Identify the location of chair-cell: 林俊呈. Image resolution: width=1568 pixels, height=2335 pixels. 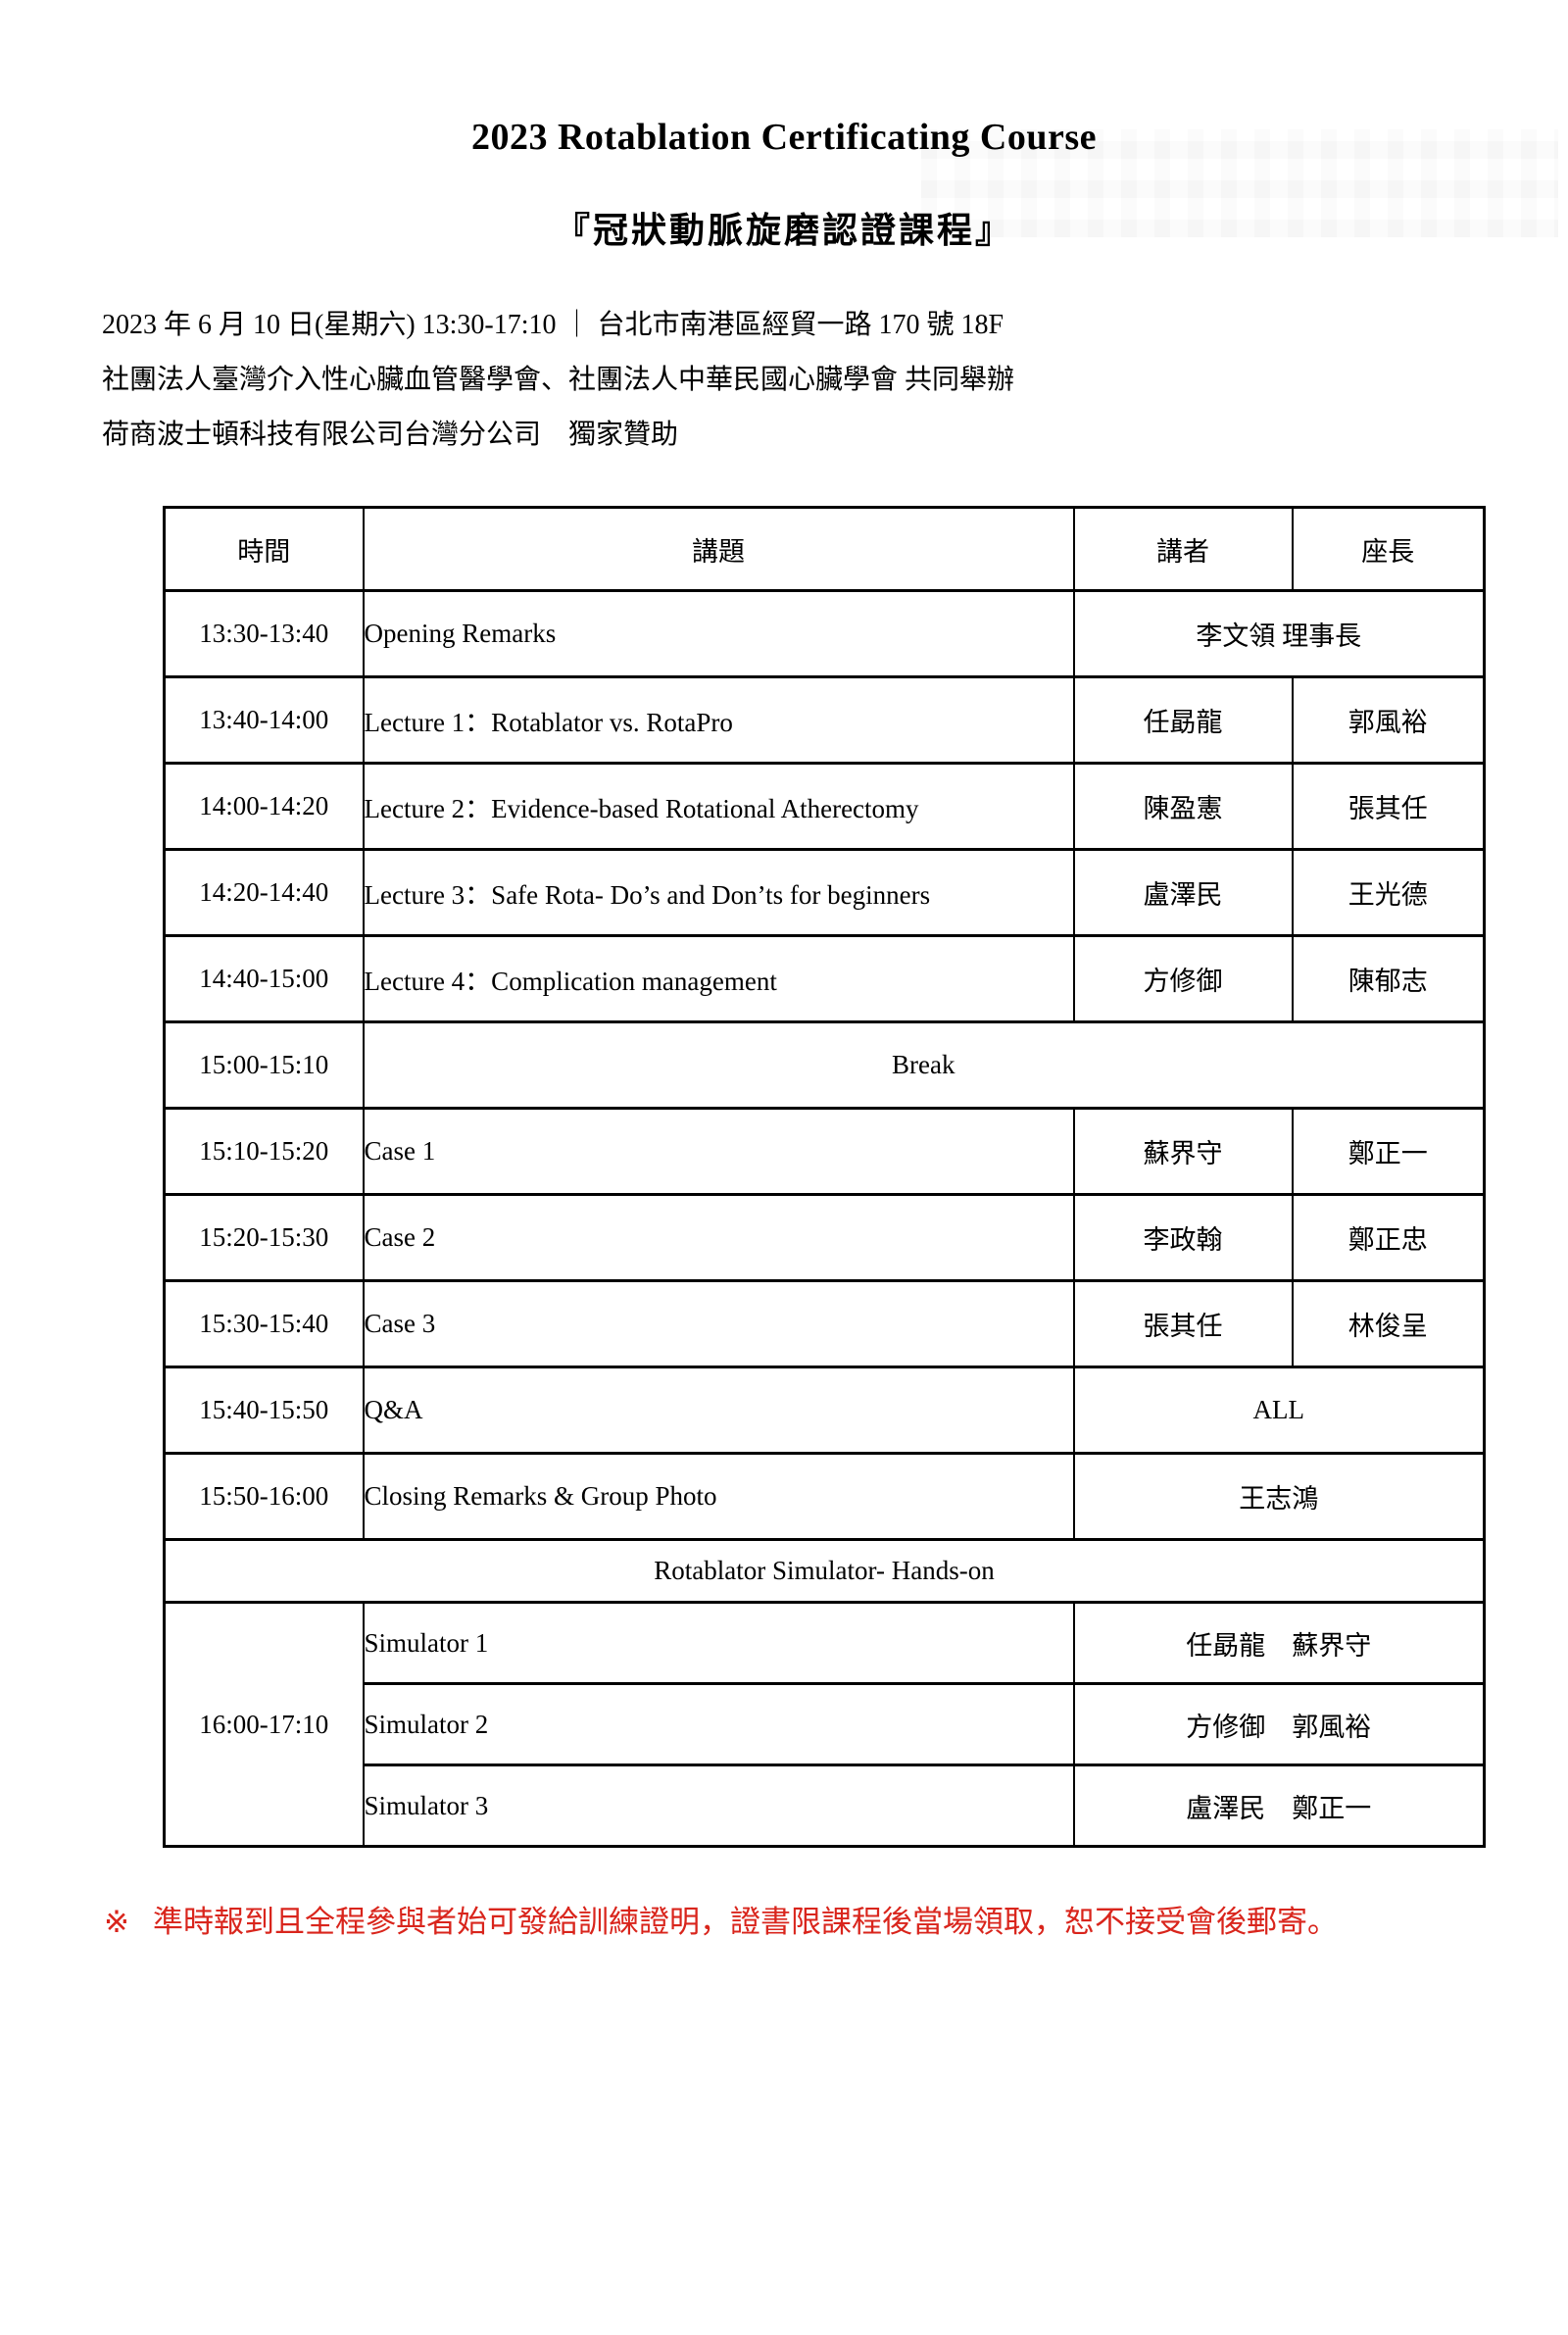
(1388, 1323).